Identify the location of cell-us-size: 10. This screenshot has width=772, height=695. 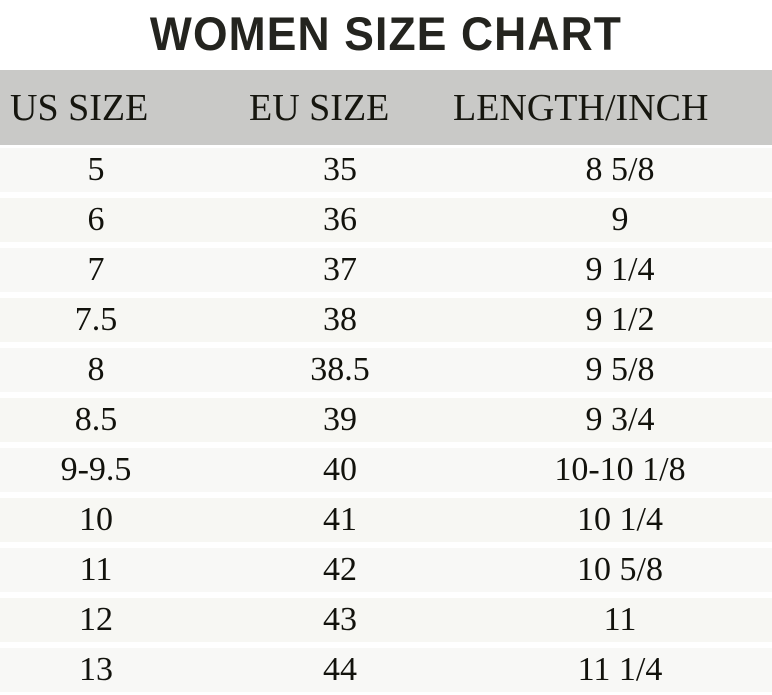
(96, 519).